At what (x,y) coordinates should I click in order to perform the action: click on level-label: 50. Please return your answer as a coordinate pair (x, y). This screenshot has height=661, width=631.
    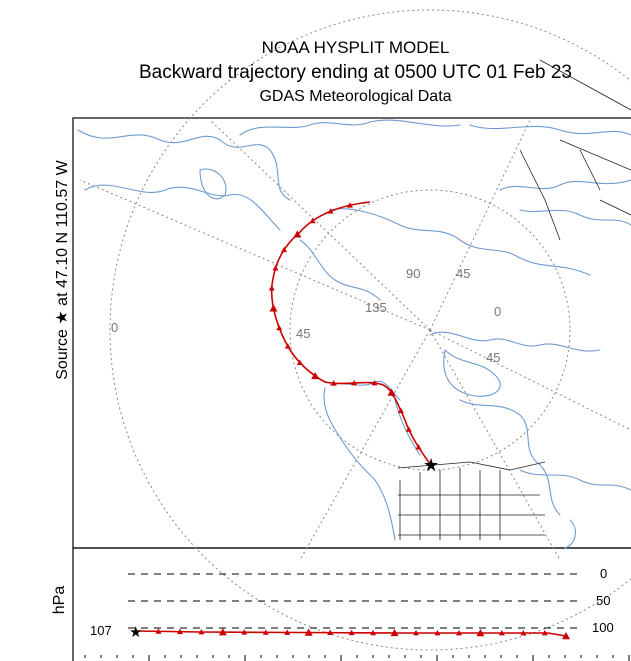
    Looking at the image, I should click on (603, 600).